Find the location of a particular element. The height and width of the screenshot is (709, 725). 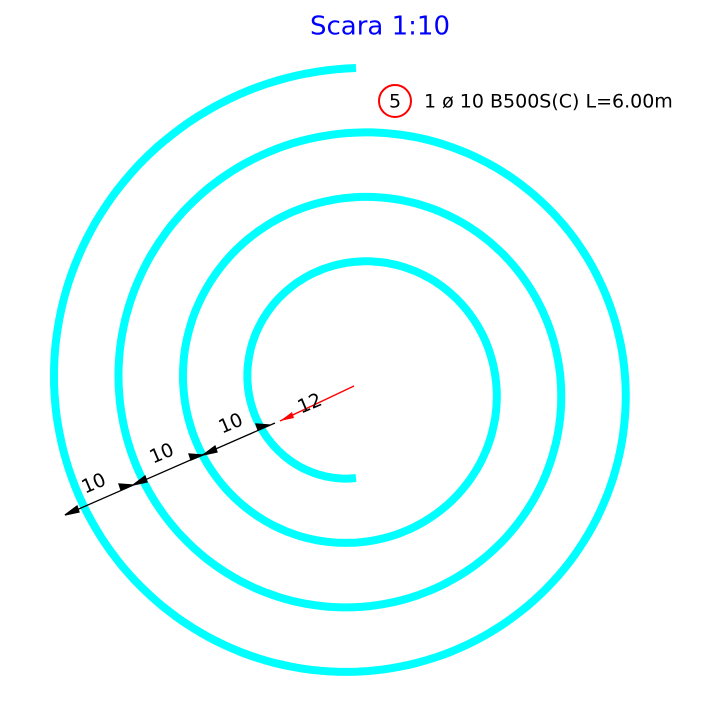

position-number: 5 is located at coordinates (395, 102).